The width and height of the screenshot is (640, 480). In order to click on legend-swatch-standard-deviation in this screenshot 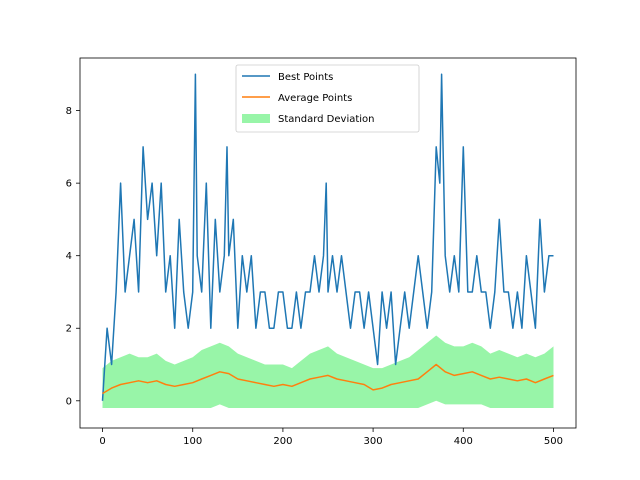, I will do `click(256, 118)`.